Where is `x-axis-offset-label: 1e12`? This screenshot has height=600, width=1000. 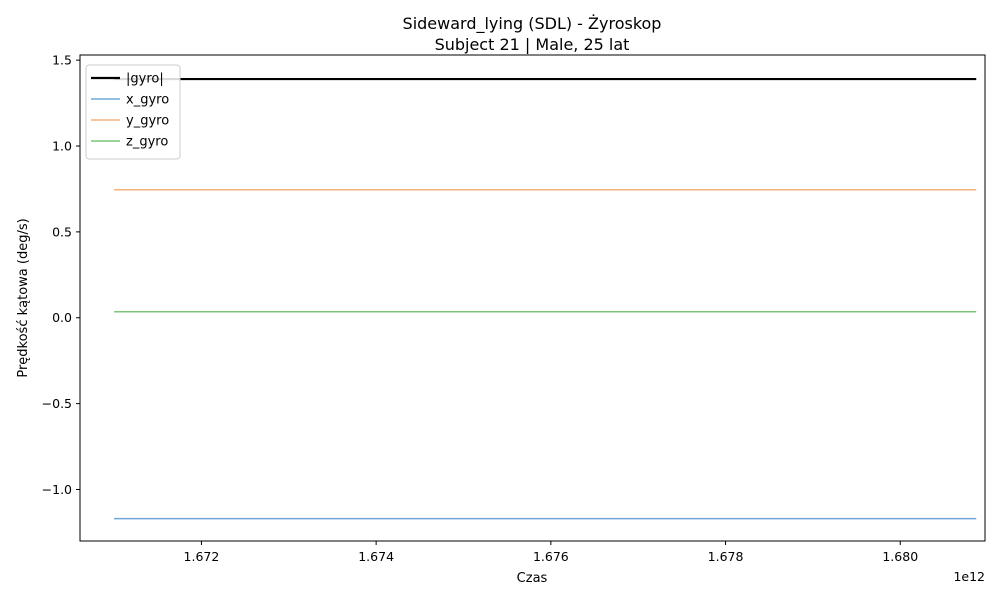 x-axis-offset-label: 1e12 is located at coordinates (969, 576).